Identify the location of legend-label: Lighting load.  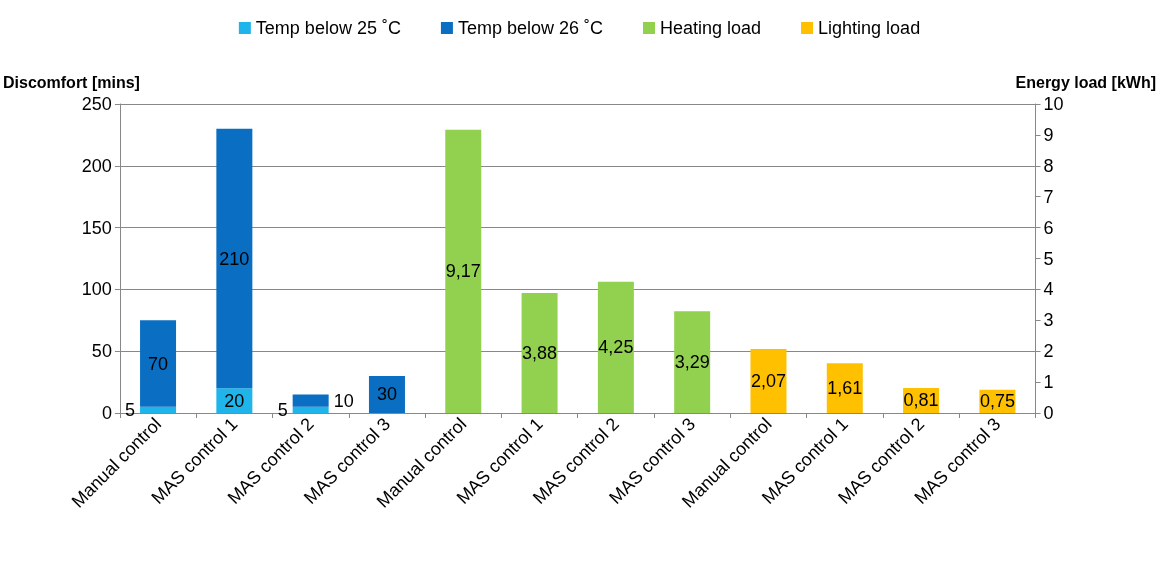
(869, 28).